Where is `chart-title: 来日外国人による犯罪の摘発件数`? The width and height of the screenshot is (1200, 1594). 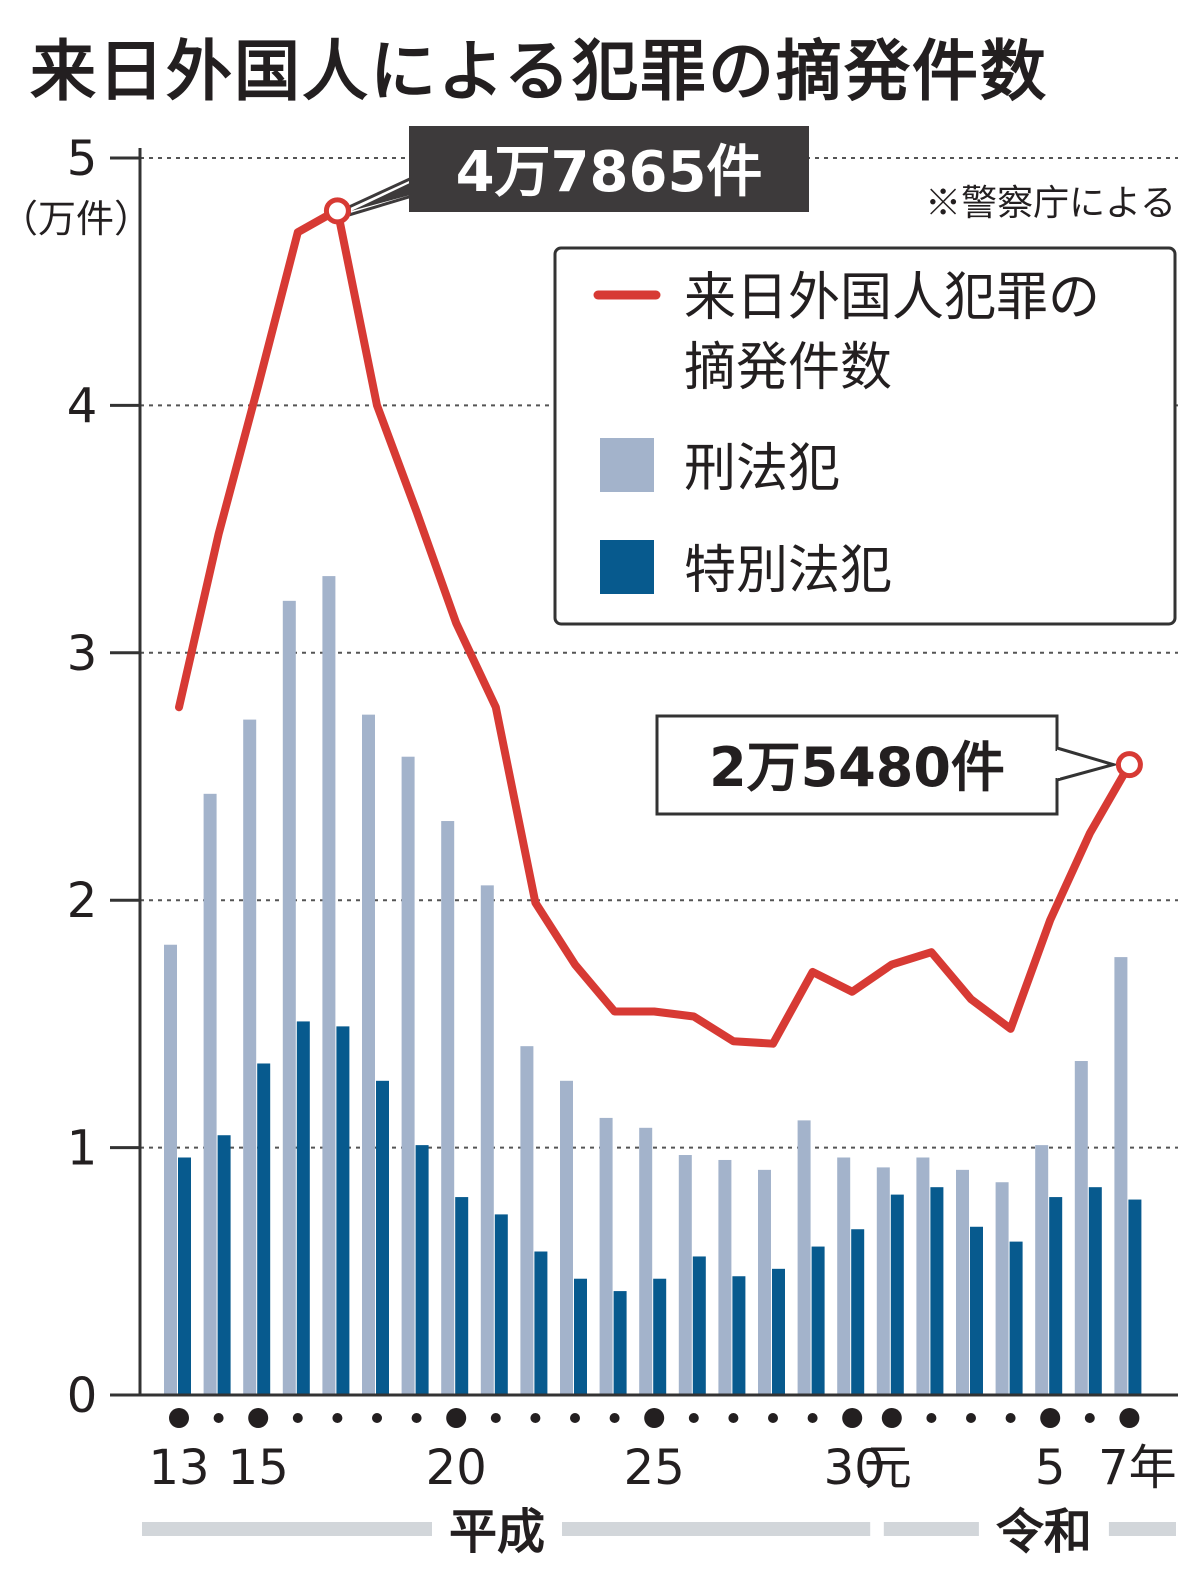
chart-title: 来日外国人による犯罪の摘発件数 is located at coordinates (539, 71).